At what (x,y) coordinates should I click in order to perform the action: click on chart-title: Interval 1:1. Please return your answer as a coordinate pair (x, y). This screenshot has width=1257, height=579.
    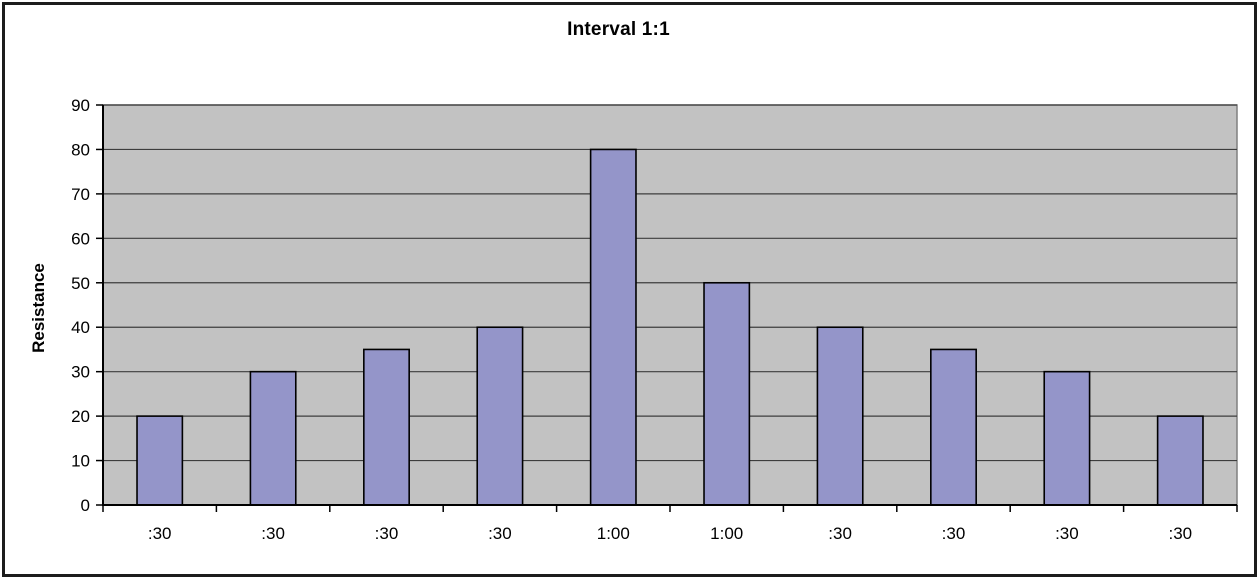
    Looking at the image, I should click on (618, 29).